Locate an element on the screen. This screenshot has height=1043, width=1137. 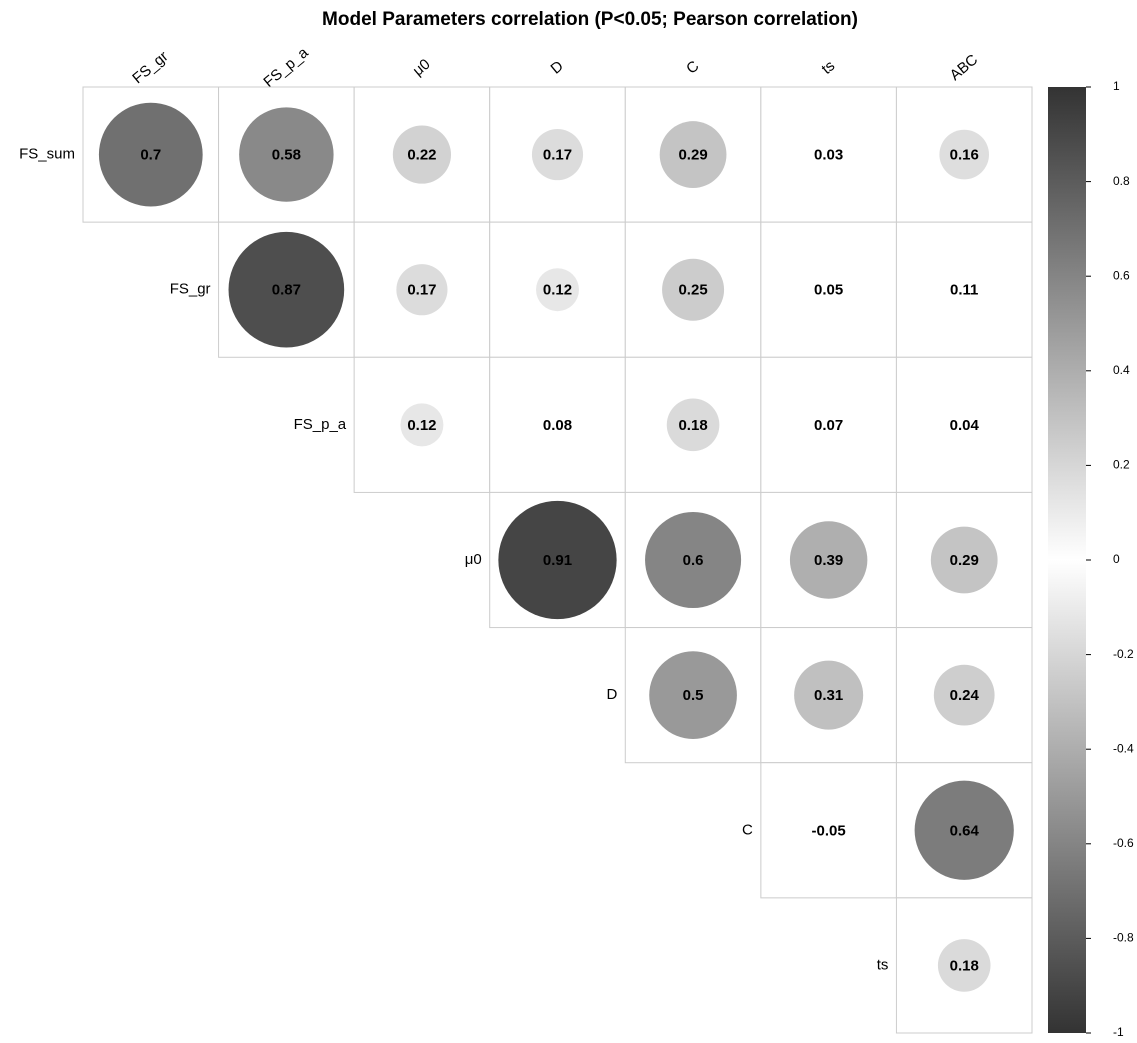
column-label: ts is located at coordinates (828, 67).